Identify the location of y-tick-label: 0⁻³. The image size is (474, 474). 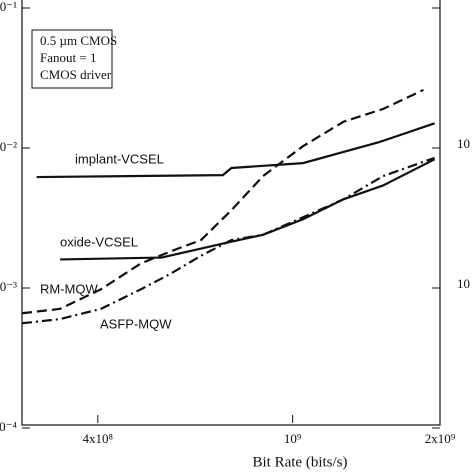
(8, 286).